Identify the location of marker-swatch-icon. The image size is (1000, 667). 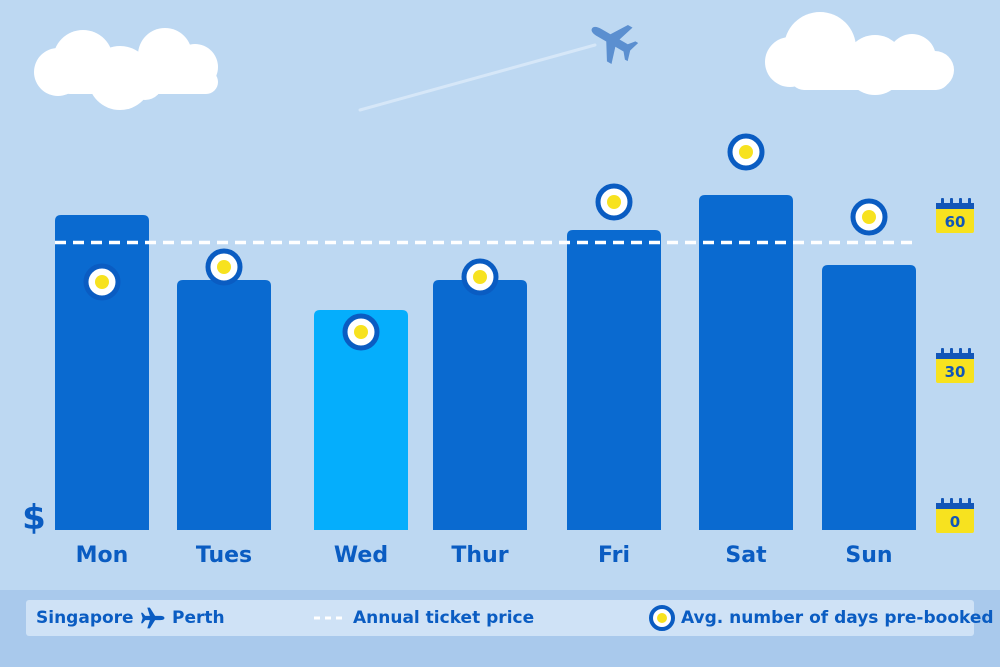
(662, 618).